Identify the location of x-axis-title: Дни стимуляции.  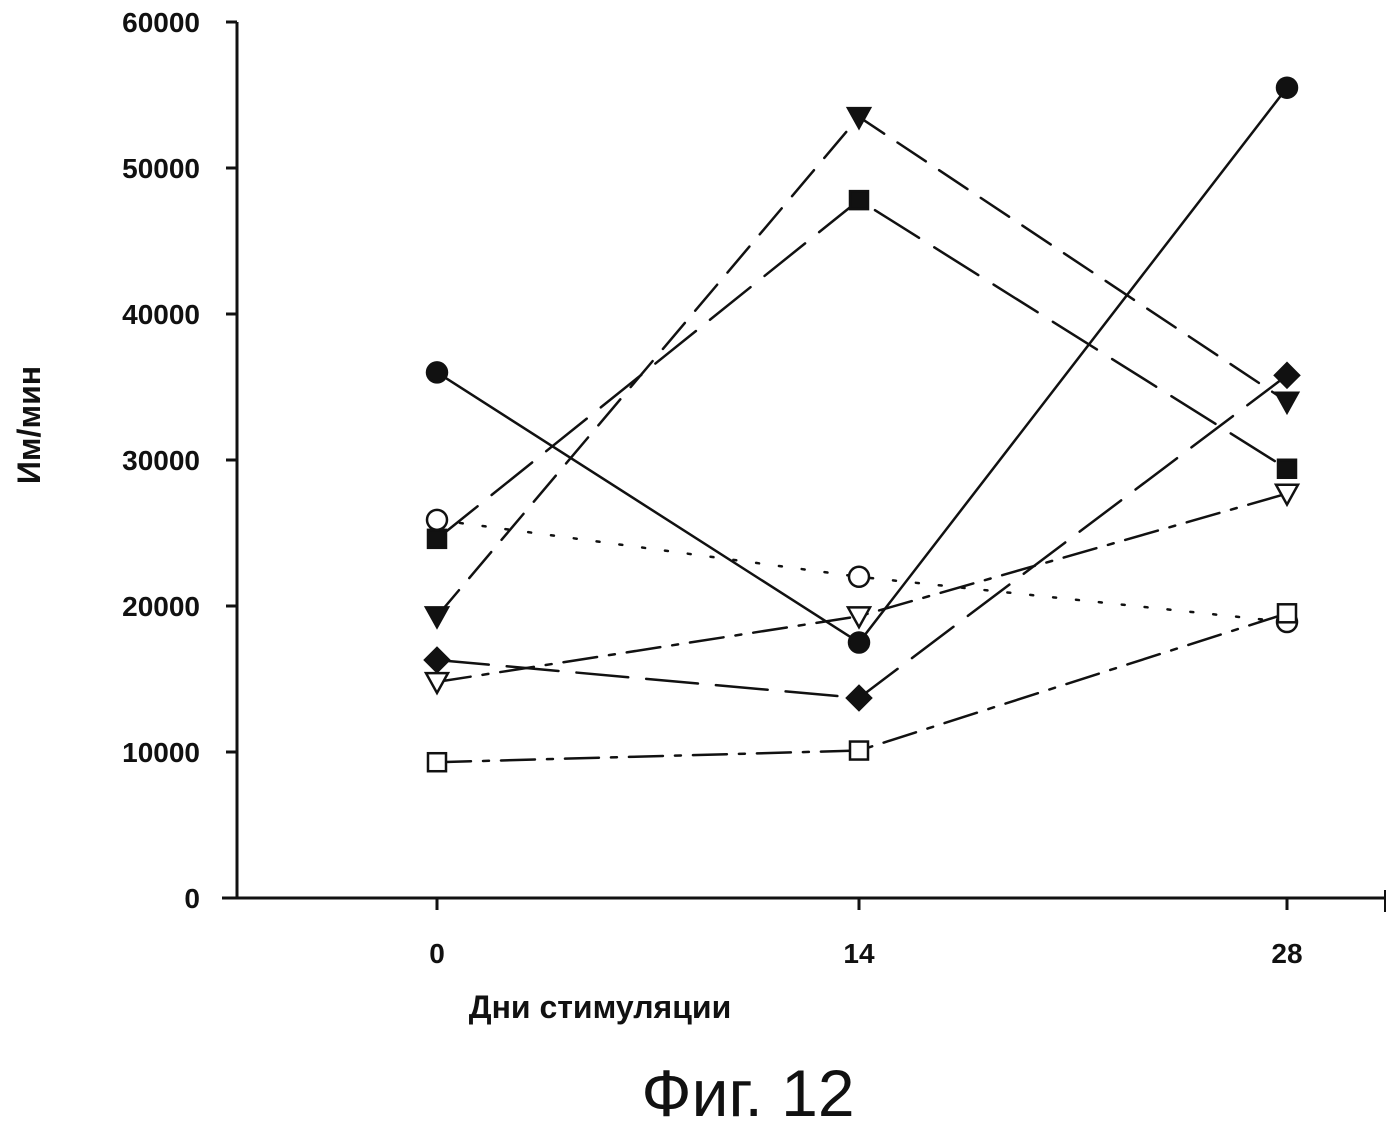
(600, 1007).